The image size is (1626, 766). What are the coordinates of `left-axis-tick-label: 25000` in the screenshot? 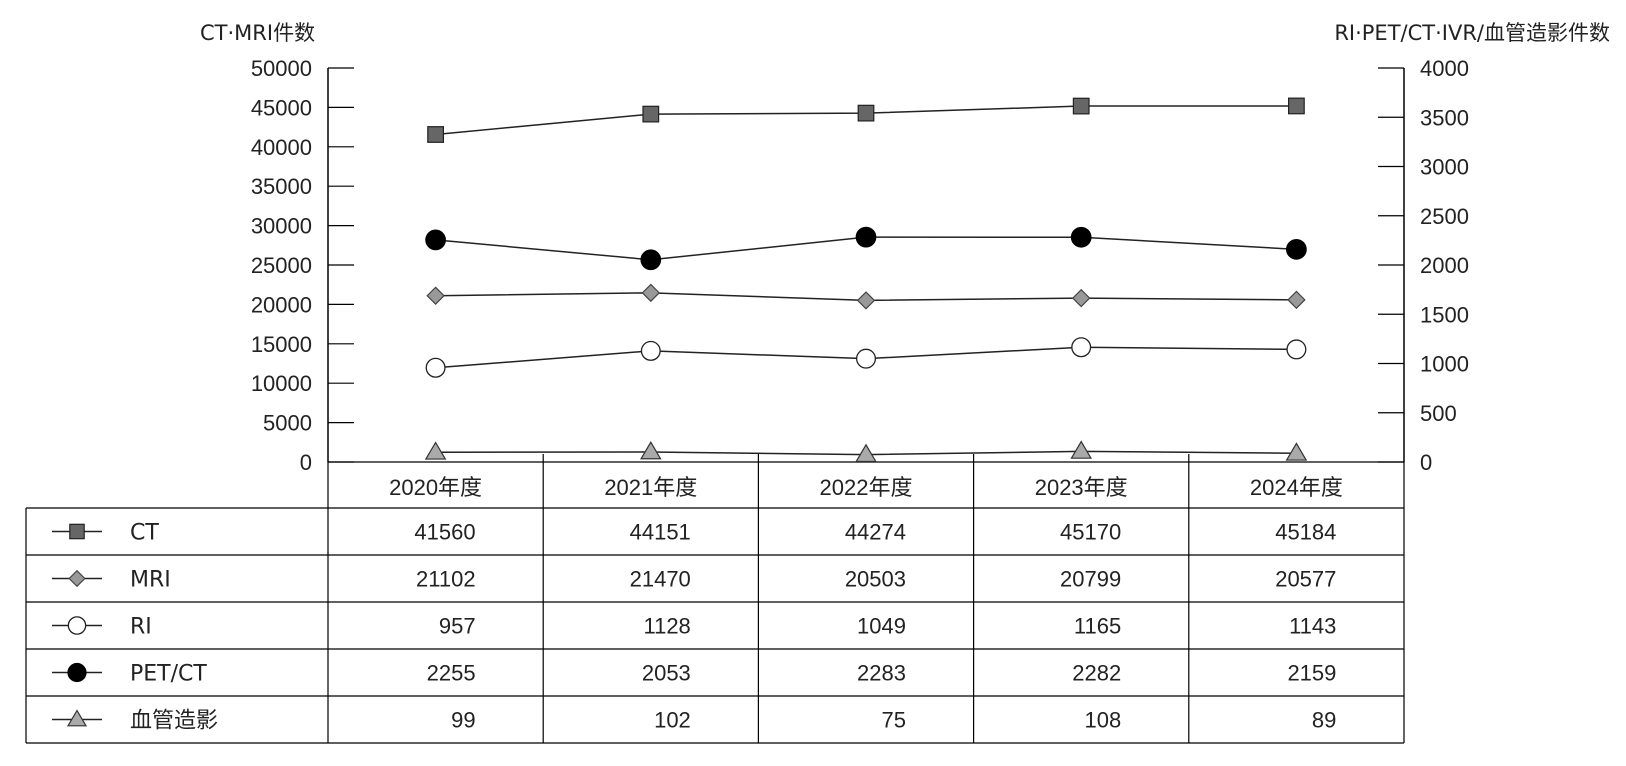 It's located at (281, 265).